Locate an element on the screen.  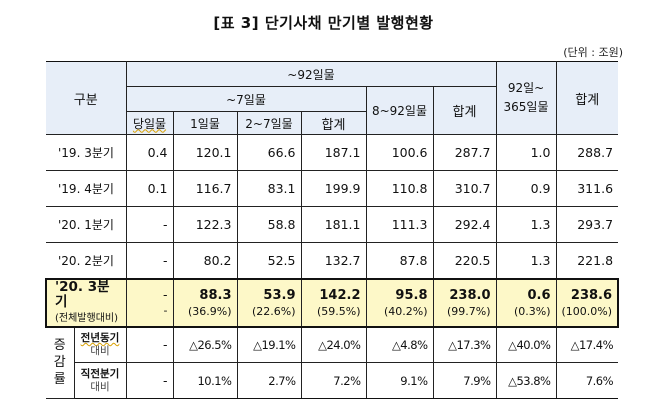
cell: 187.1 is located at coordinates (333, 152).